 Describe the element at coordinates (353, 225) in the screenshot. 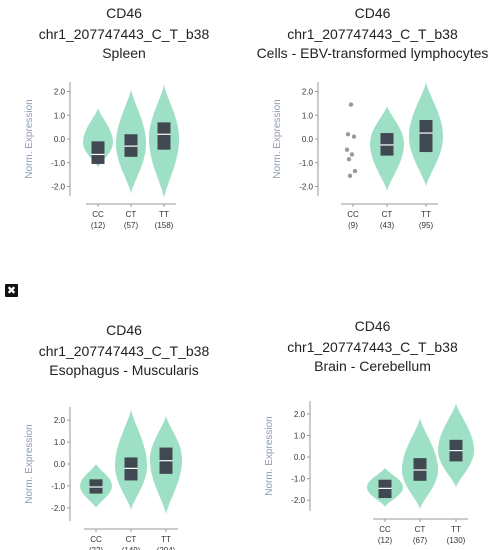

I see `x-count-label: (9)` at that location.